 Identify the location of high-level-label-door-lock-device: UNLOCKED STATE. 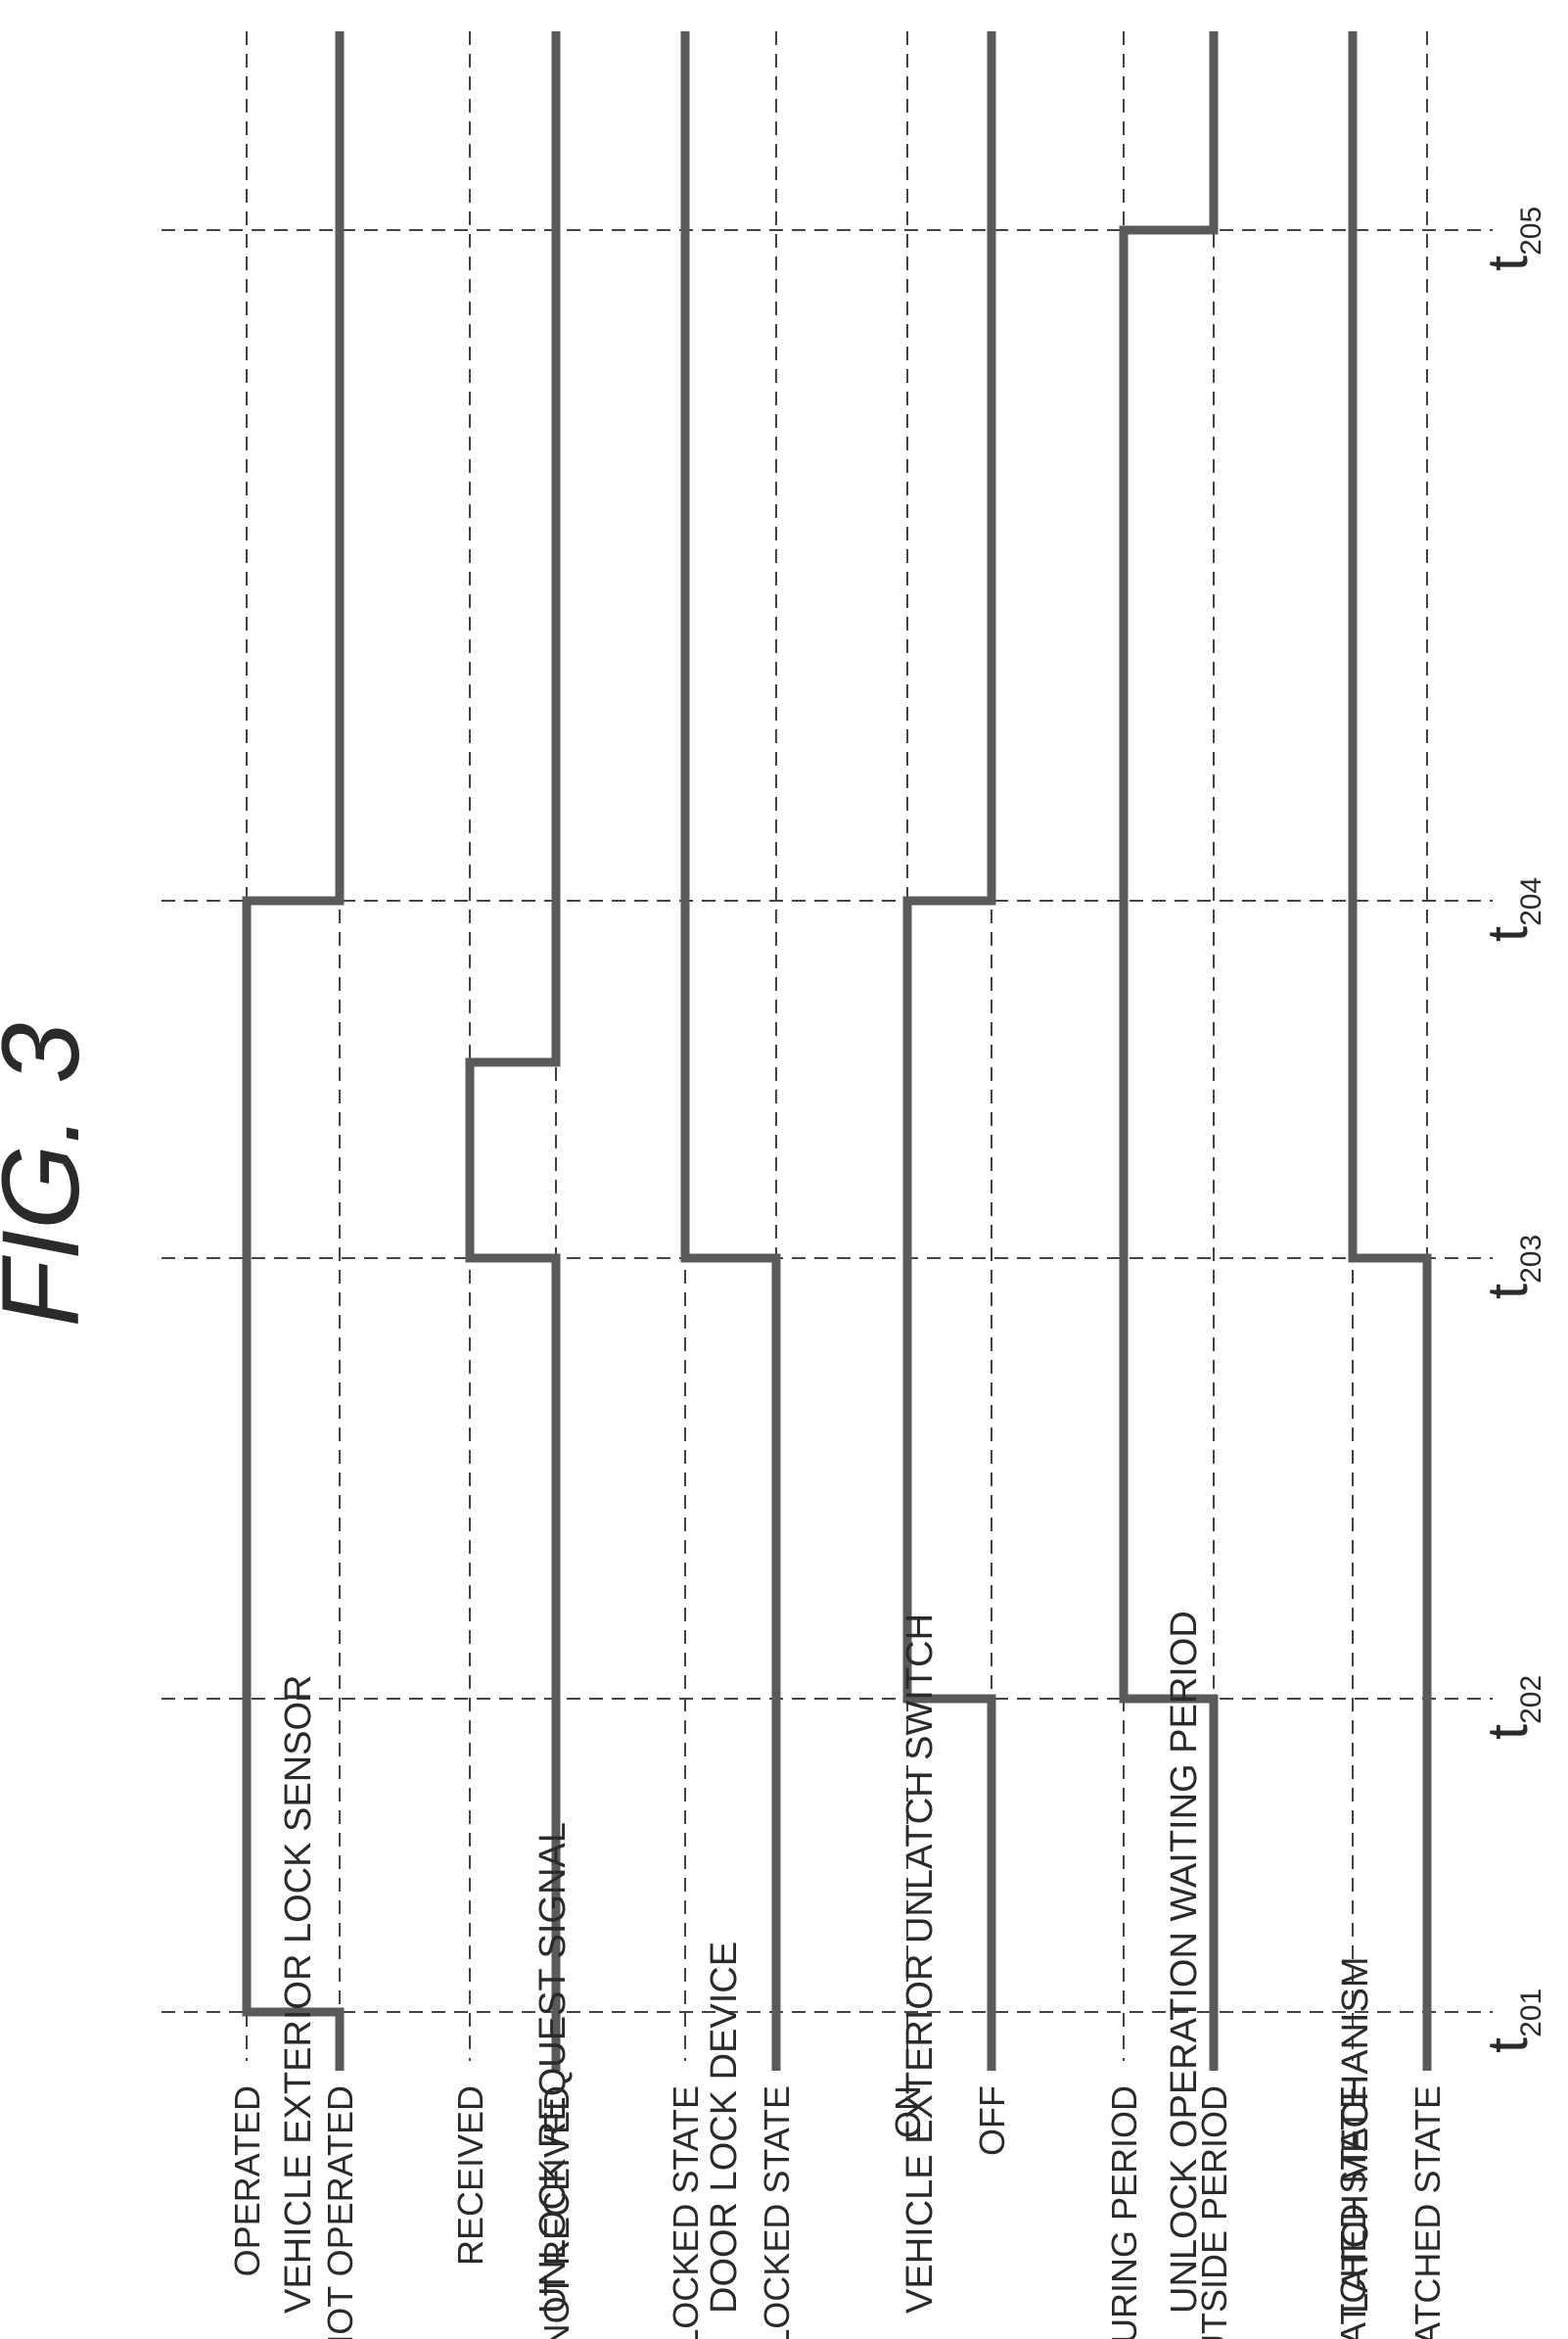
(686, 2212).